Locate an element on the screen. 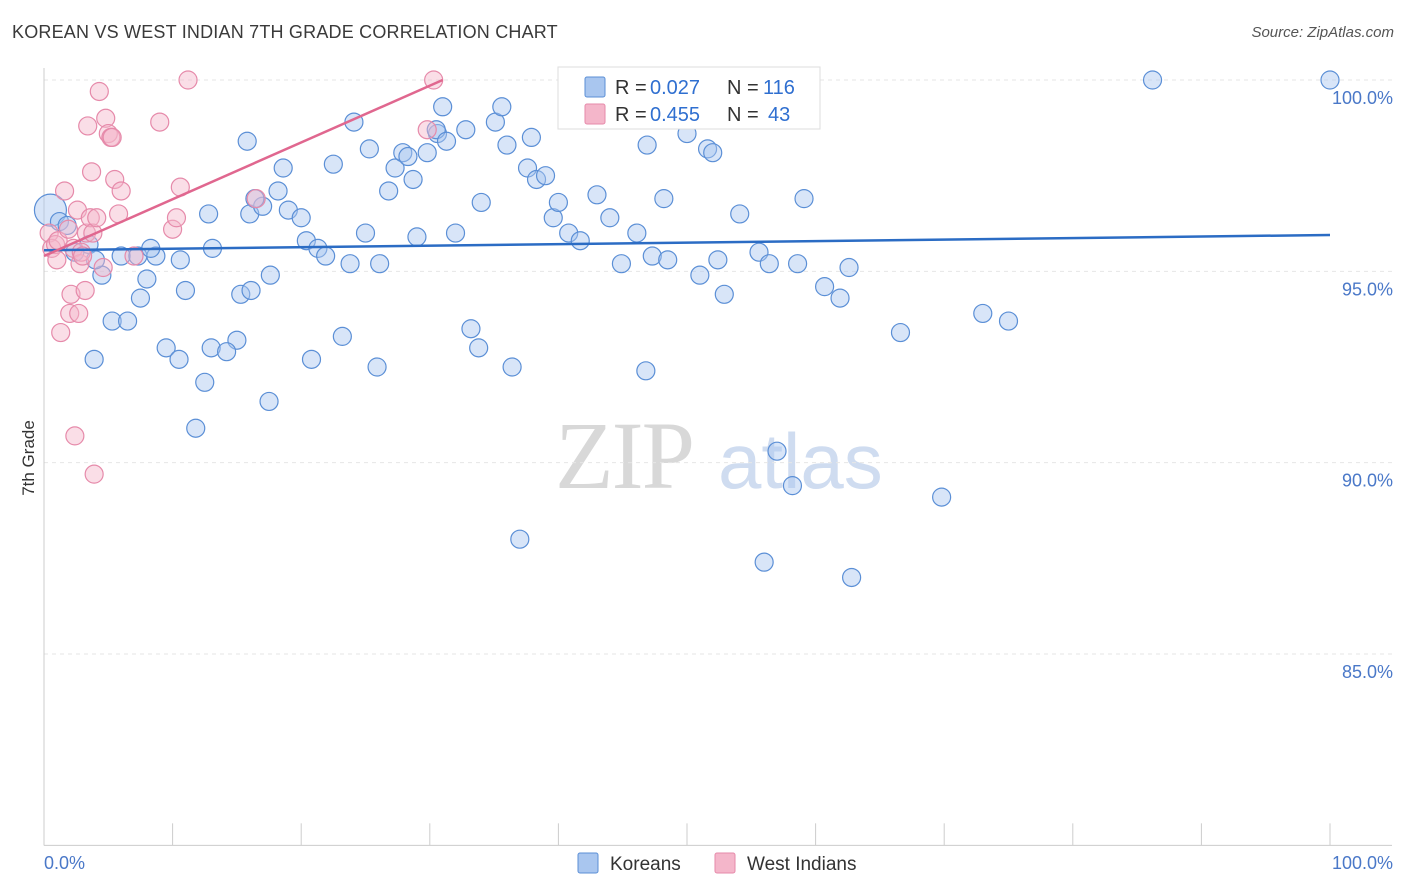 The image size is (1406, 892). y-tick-label: 85.0% is located at coordinates (1367, 672).